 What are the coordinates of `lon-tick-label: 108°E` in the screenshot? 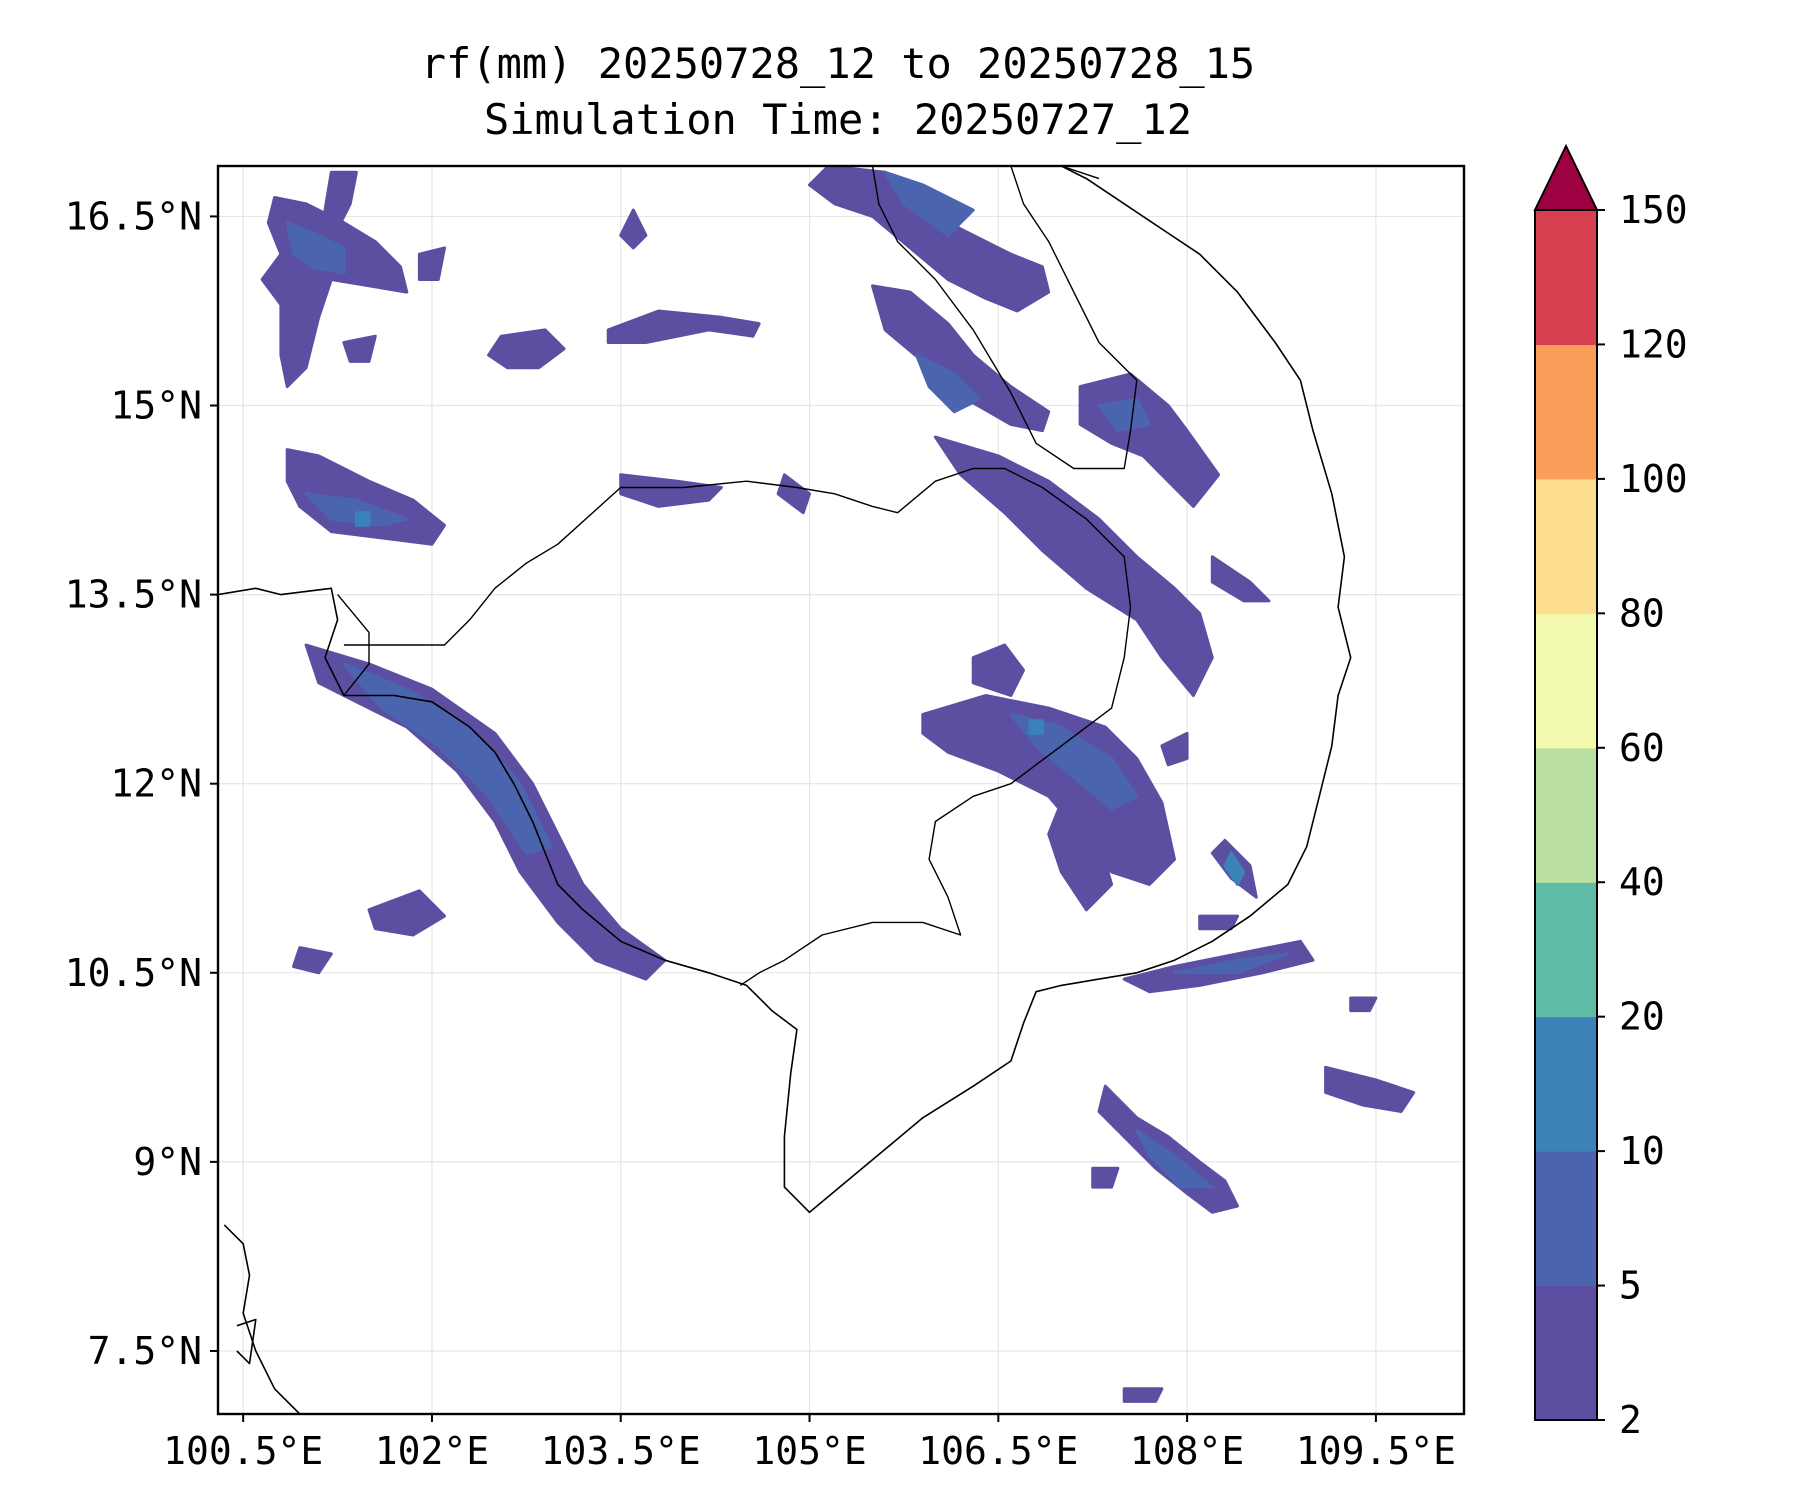 It's located at (1187, 1451).